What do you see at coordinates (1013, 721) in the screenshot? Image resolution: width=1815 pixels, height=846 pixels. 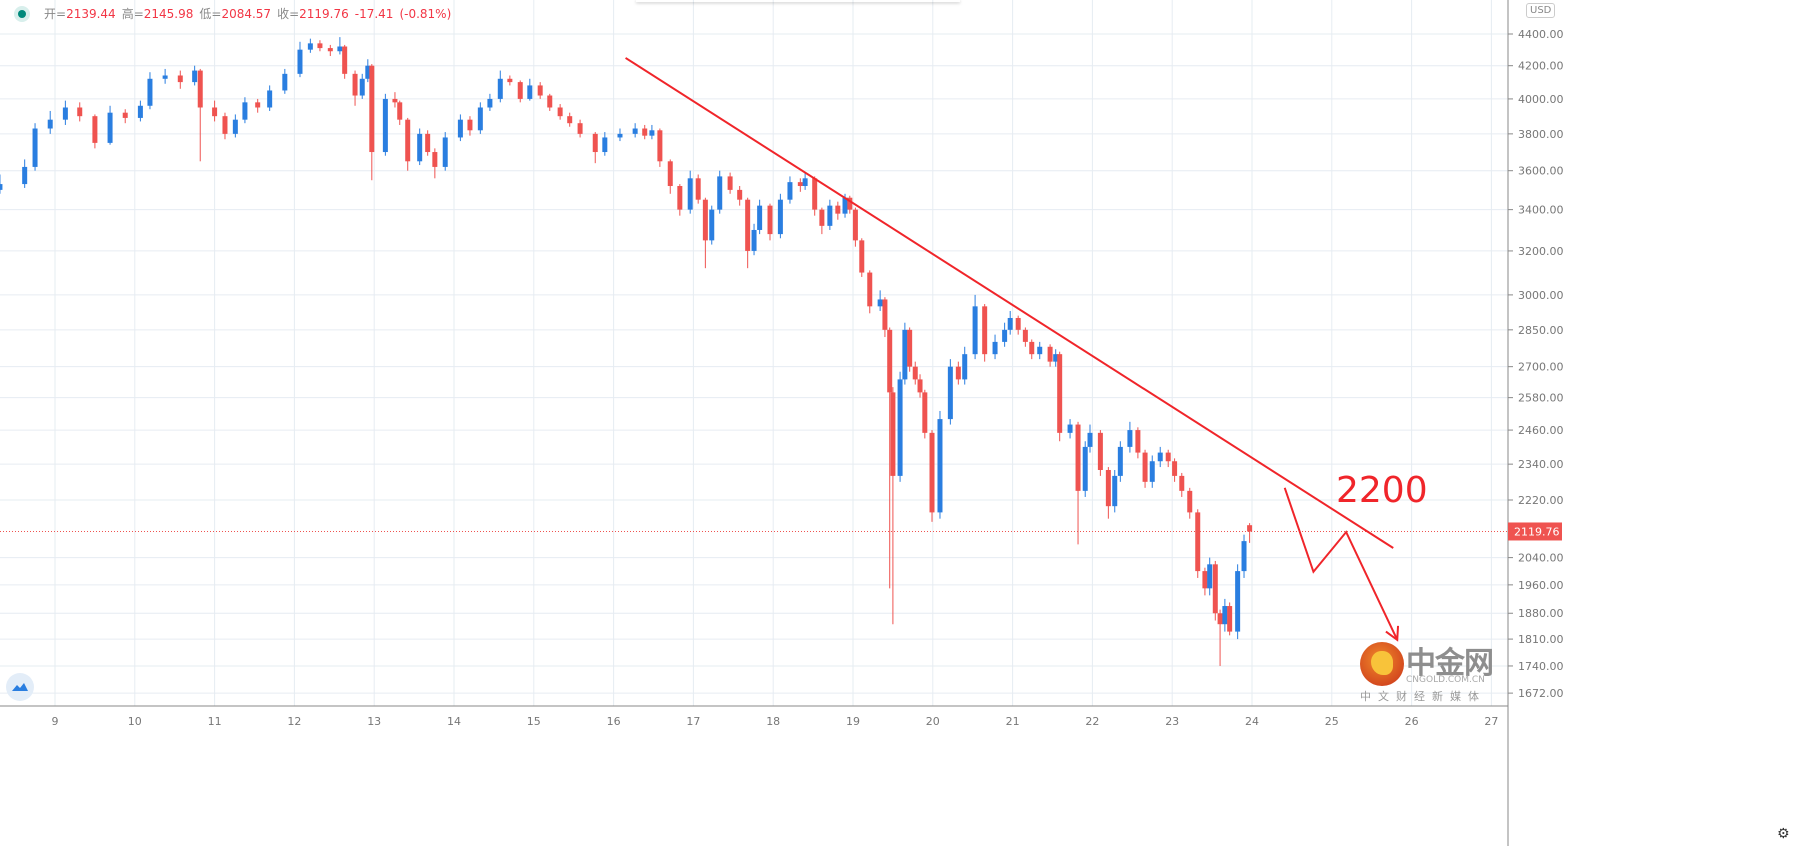 I see `x-tick-label: 21` at bounding box center [1013, 721].